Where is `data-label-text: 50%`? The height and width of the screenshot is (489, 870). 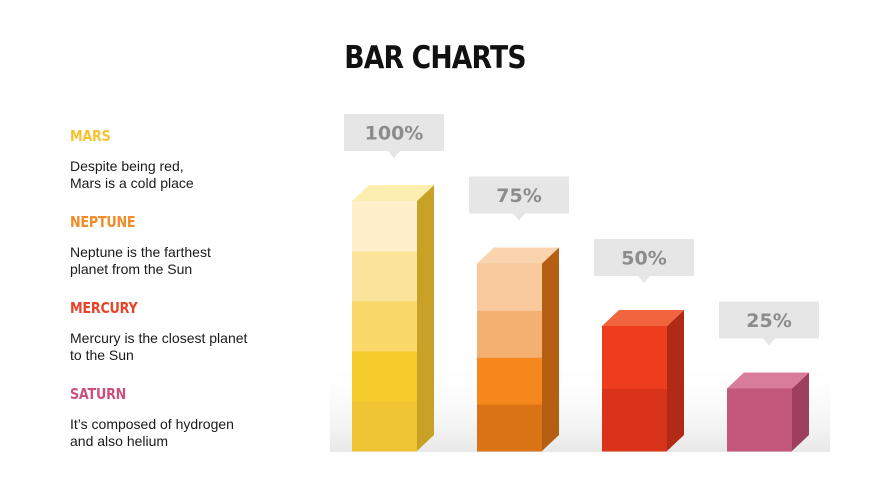
data-label-text: 50% is located at coordinates (643, 259).